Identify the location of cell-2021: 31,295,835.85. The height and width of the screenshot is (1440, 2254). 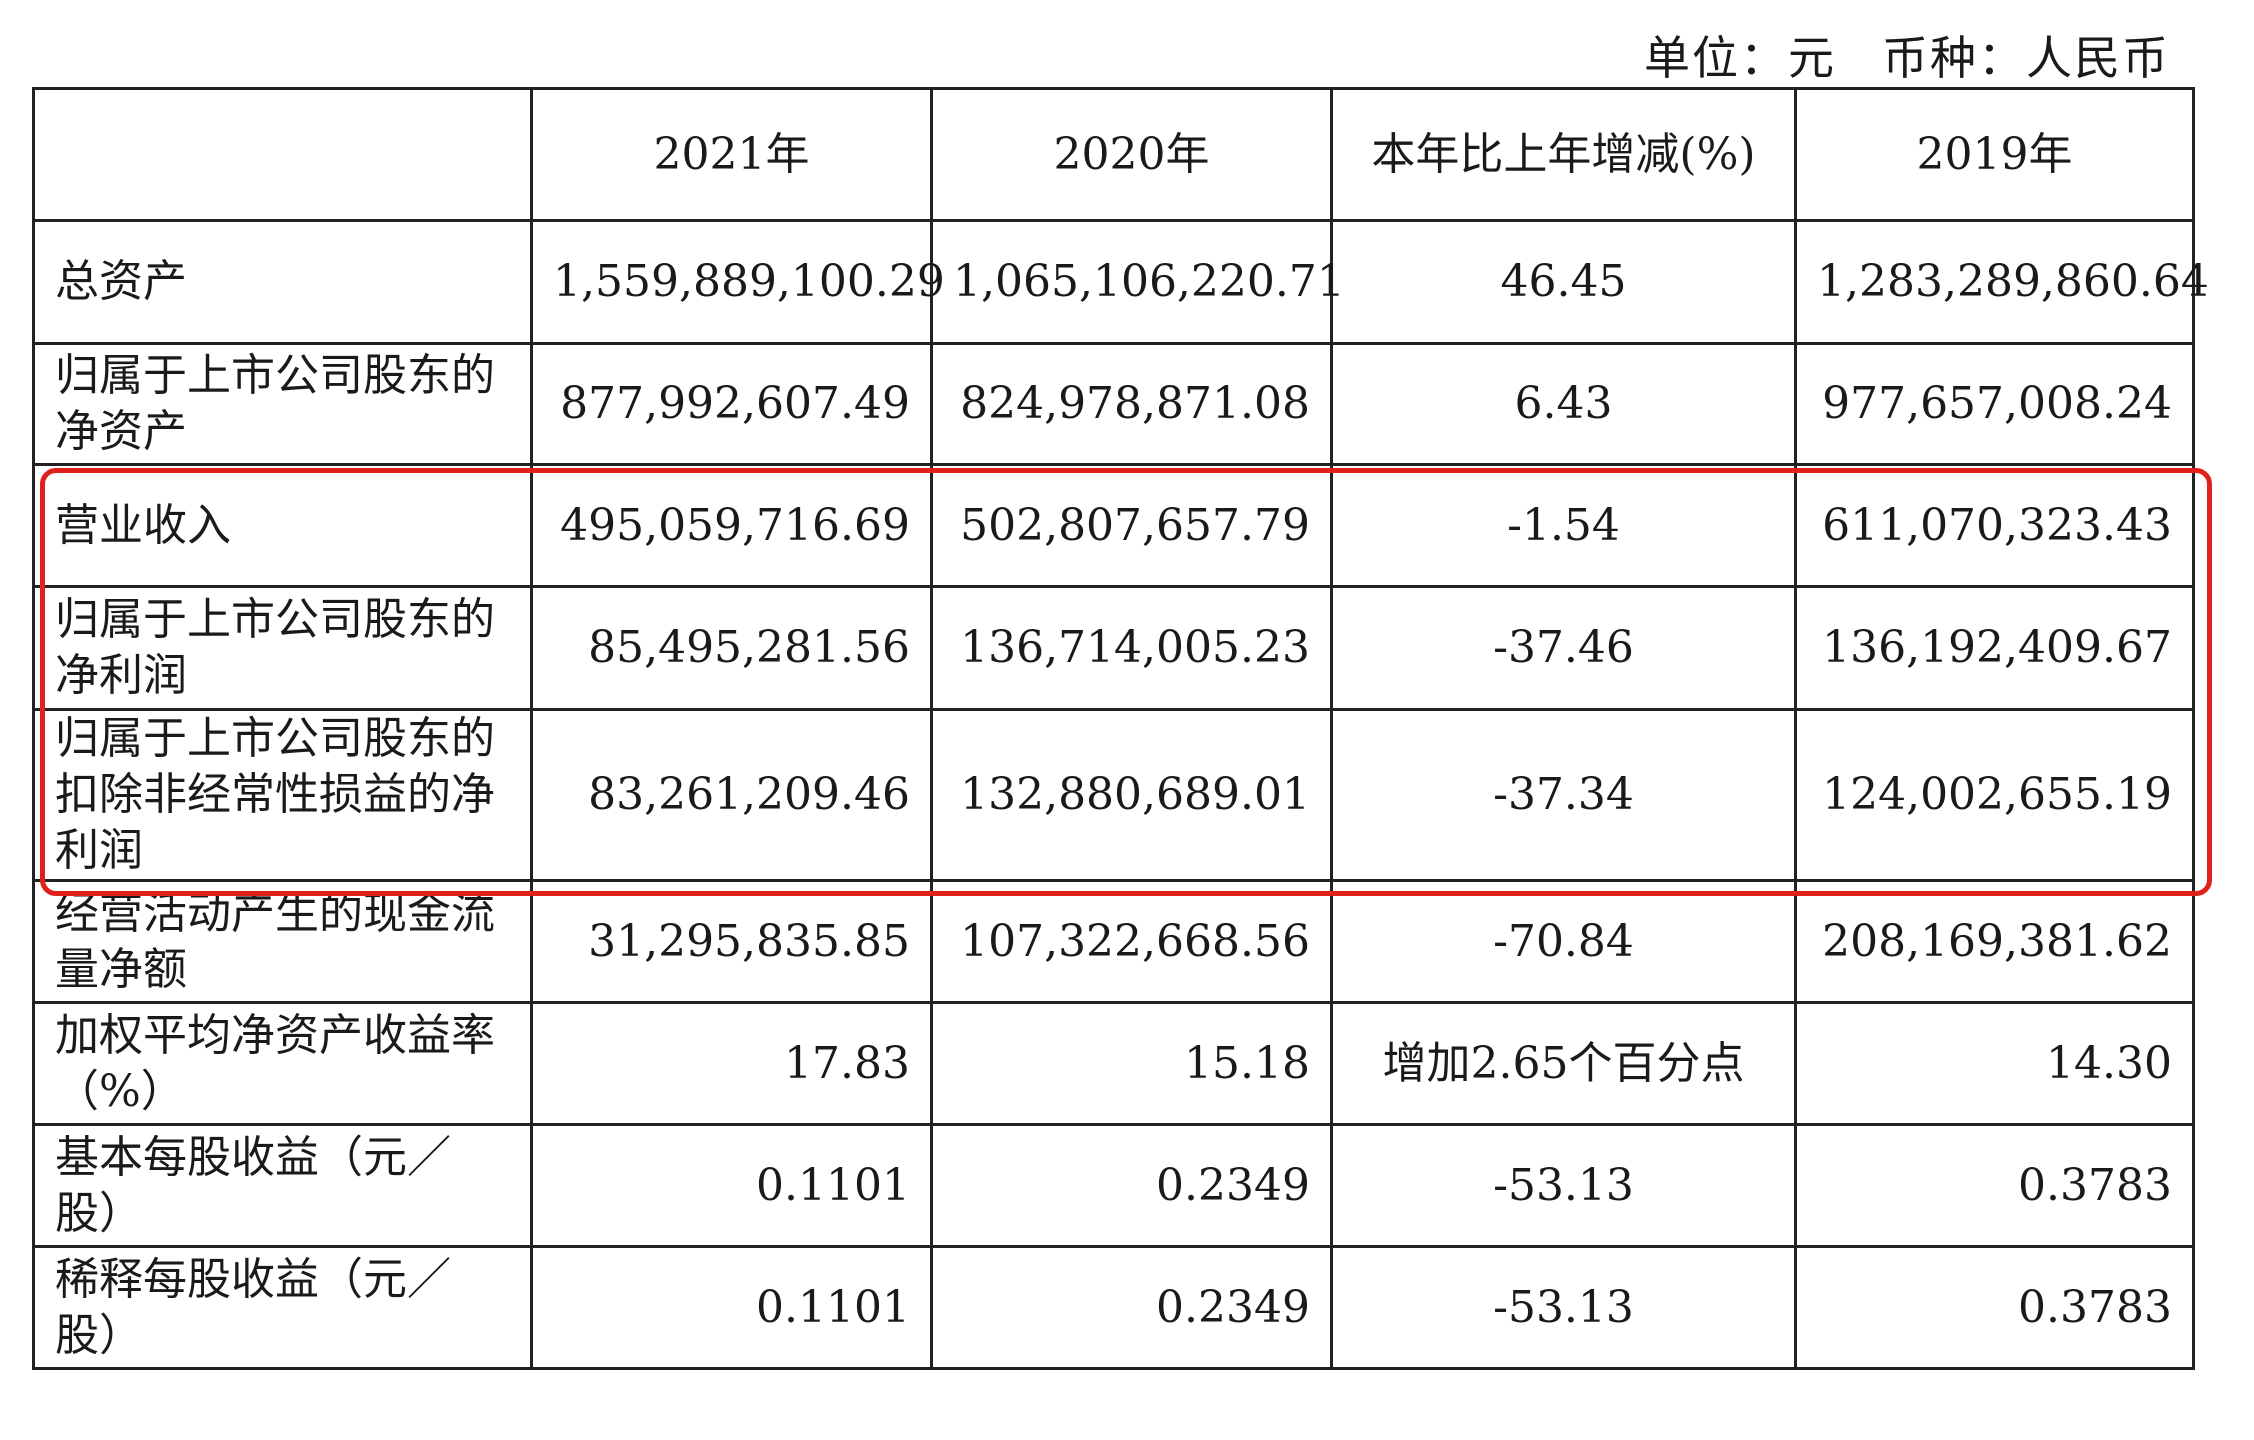
(732, 942).